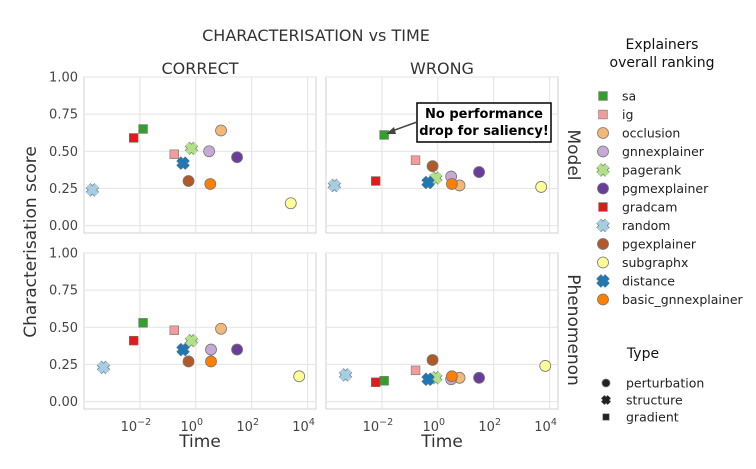 Image resolution: width=756 pixels, height=469 pixels. What do you see at coordinates (144, 422) in the screenshot?
I see `x-tick-exponent: −2` at bounding box center [144, 422].